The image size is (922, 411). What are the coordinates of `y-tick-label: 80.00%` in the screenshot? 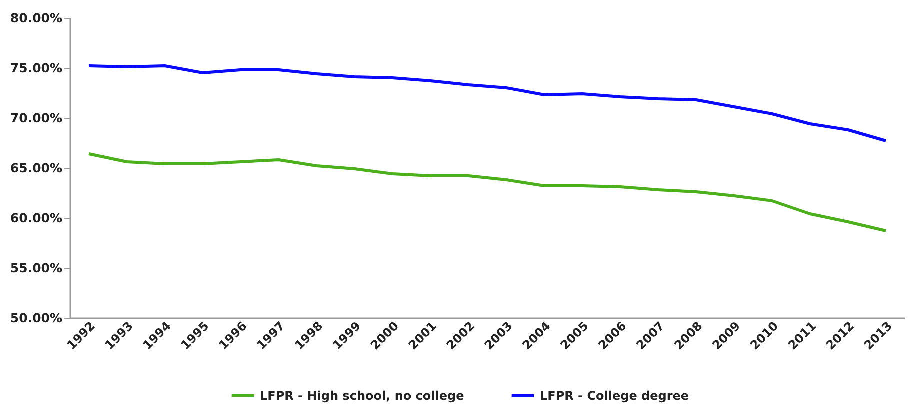 It's located at (36, 18).